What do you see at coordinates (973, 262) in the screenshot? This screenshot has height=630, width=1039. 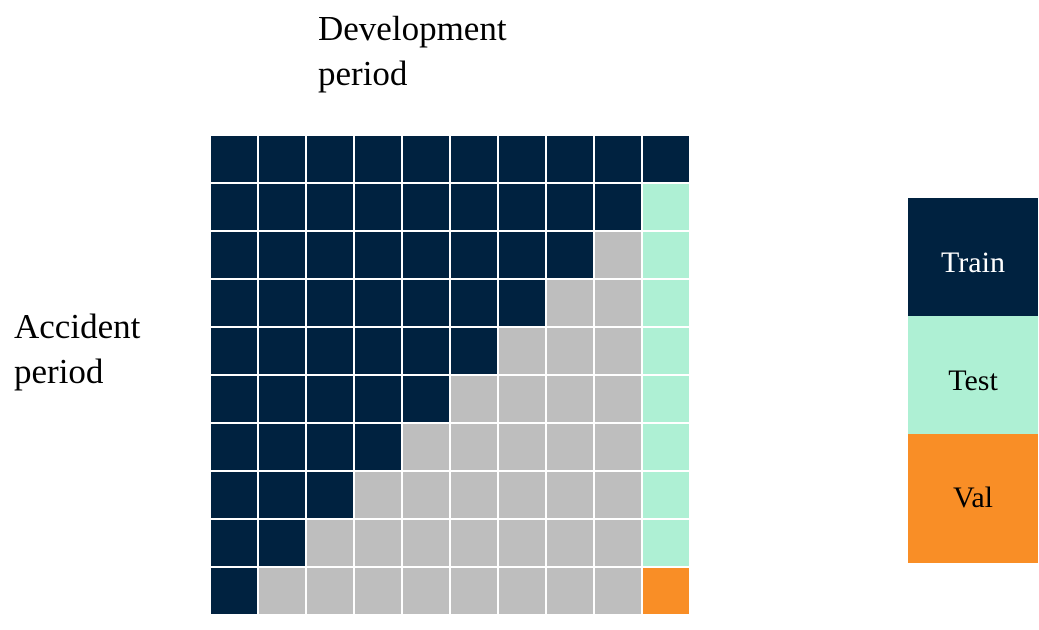 I see `legend-label: Train` at bounding box center [973, 262].